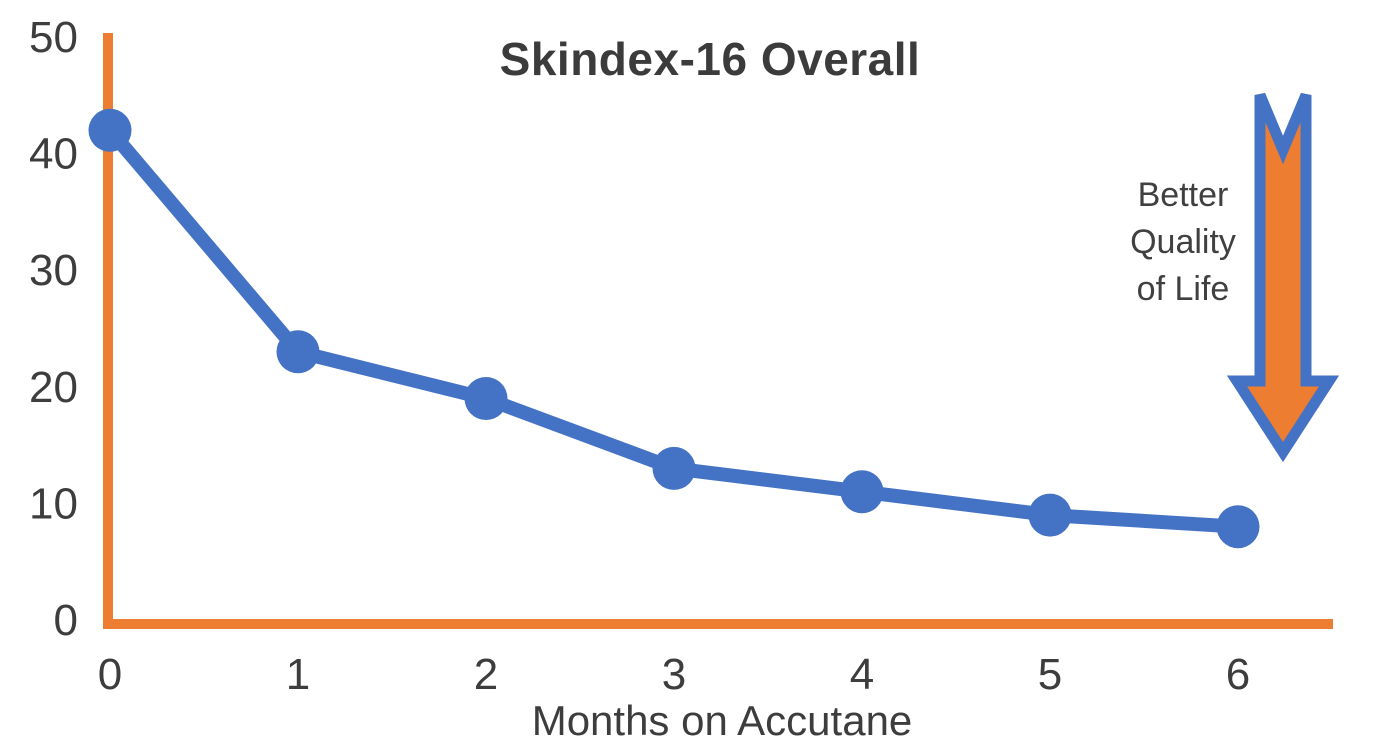 This screenshot has height=747, width=1379. I want to click on annotation-better-quality-of-life: Better Quality of Life, so click(1183, 242).